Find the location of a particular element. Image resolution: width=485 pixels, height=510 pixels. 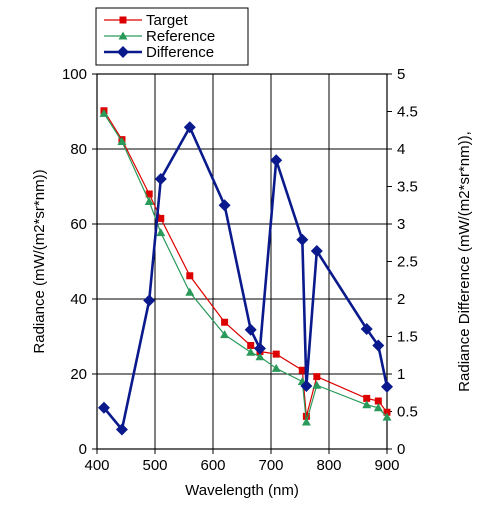

legend-reference: Reference is located at coordinates (159, 36).